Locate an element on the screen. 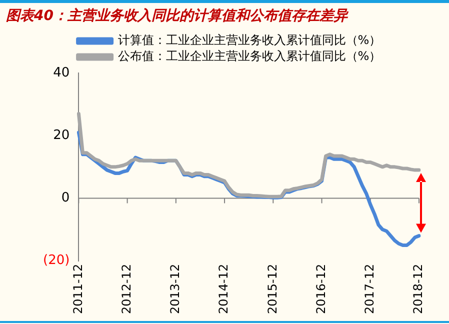  chart-title: 图表40：主营业务收入同比的计算值和公布值存在差异 is located at coordinates (177, 16).